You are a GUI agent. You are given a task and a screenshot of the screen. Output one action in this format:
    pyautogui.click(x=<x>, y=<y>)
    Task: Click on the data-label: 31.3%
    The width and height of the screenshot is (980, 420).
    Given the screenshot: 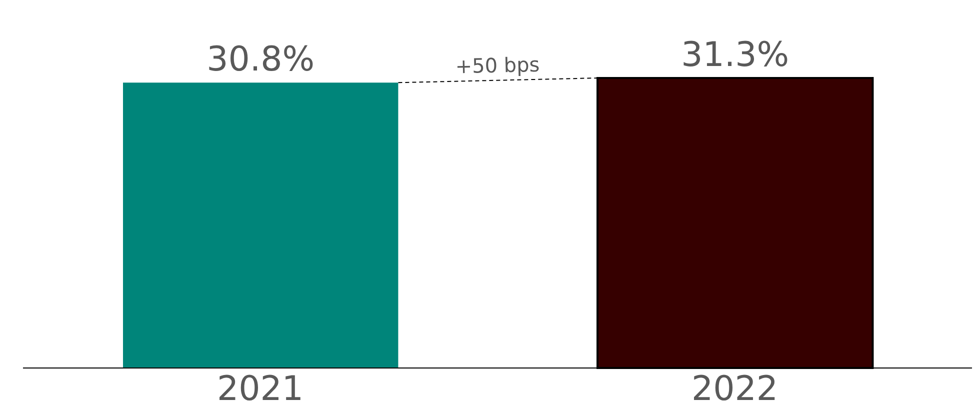 What is the action you would take?
    pyautogui.click(x=735, y=55)
    